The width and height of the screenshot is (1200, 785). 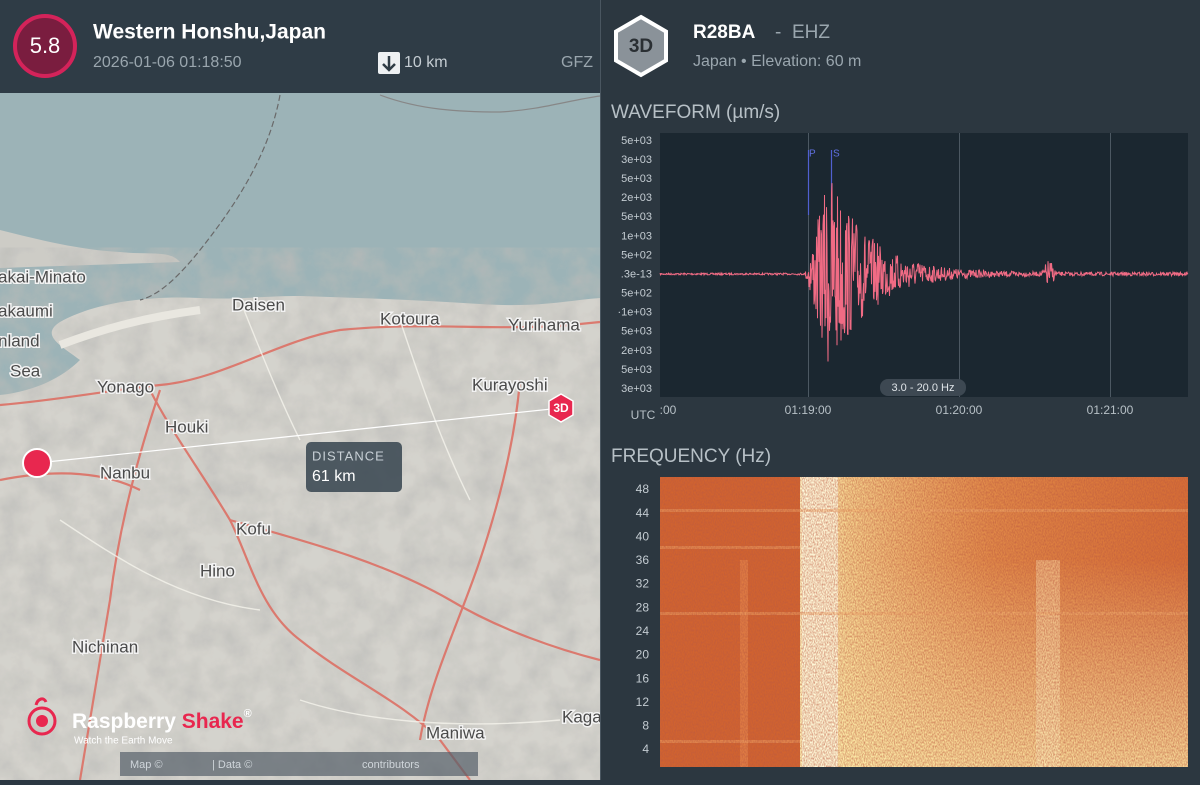 What do you see at coordinates (636, 274) in the screenshot?
I see `y-tick-label: .3e-13` at bounding box center [636, 274].